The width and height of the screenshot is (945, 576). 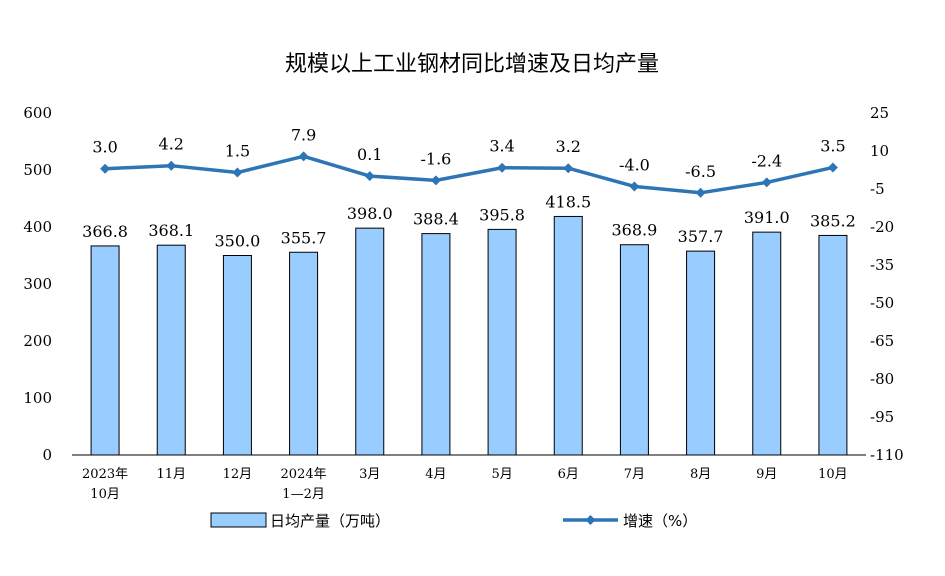 I want to click on x-tick-label: 3月, so click(x=369, y=474).